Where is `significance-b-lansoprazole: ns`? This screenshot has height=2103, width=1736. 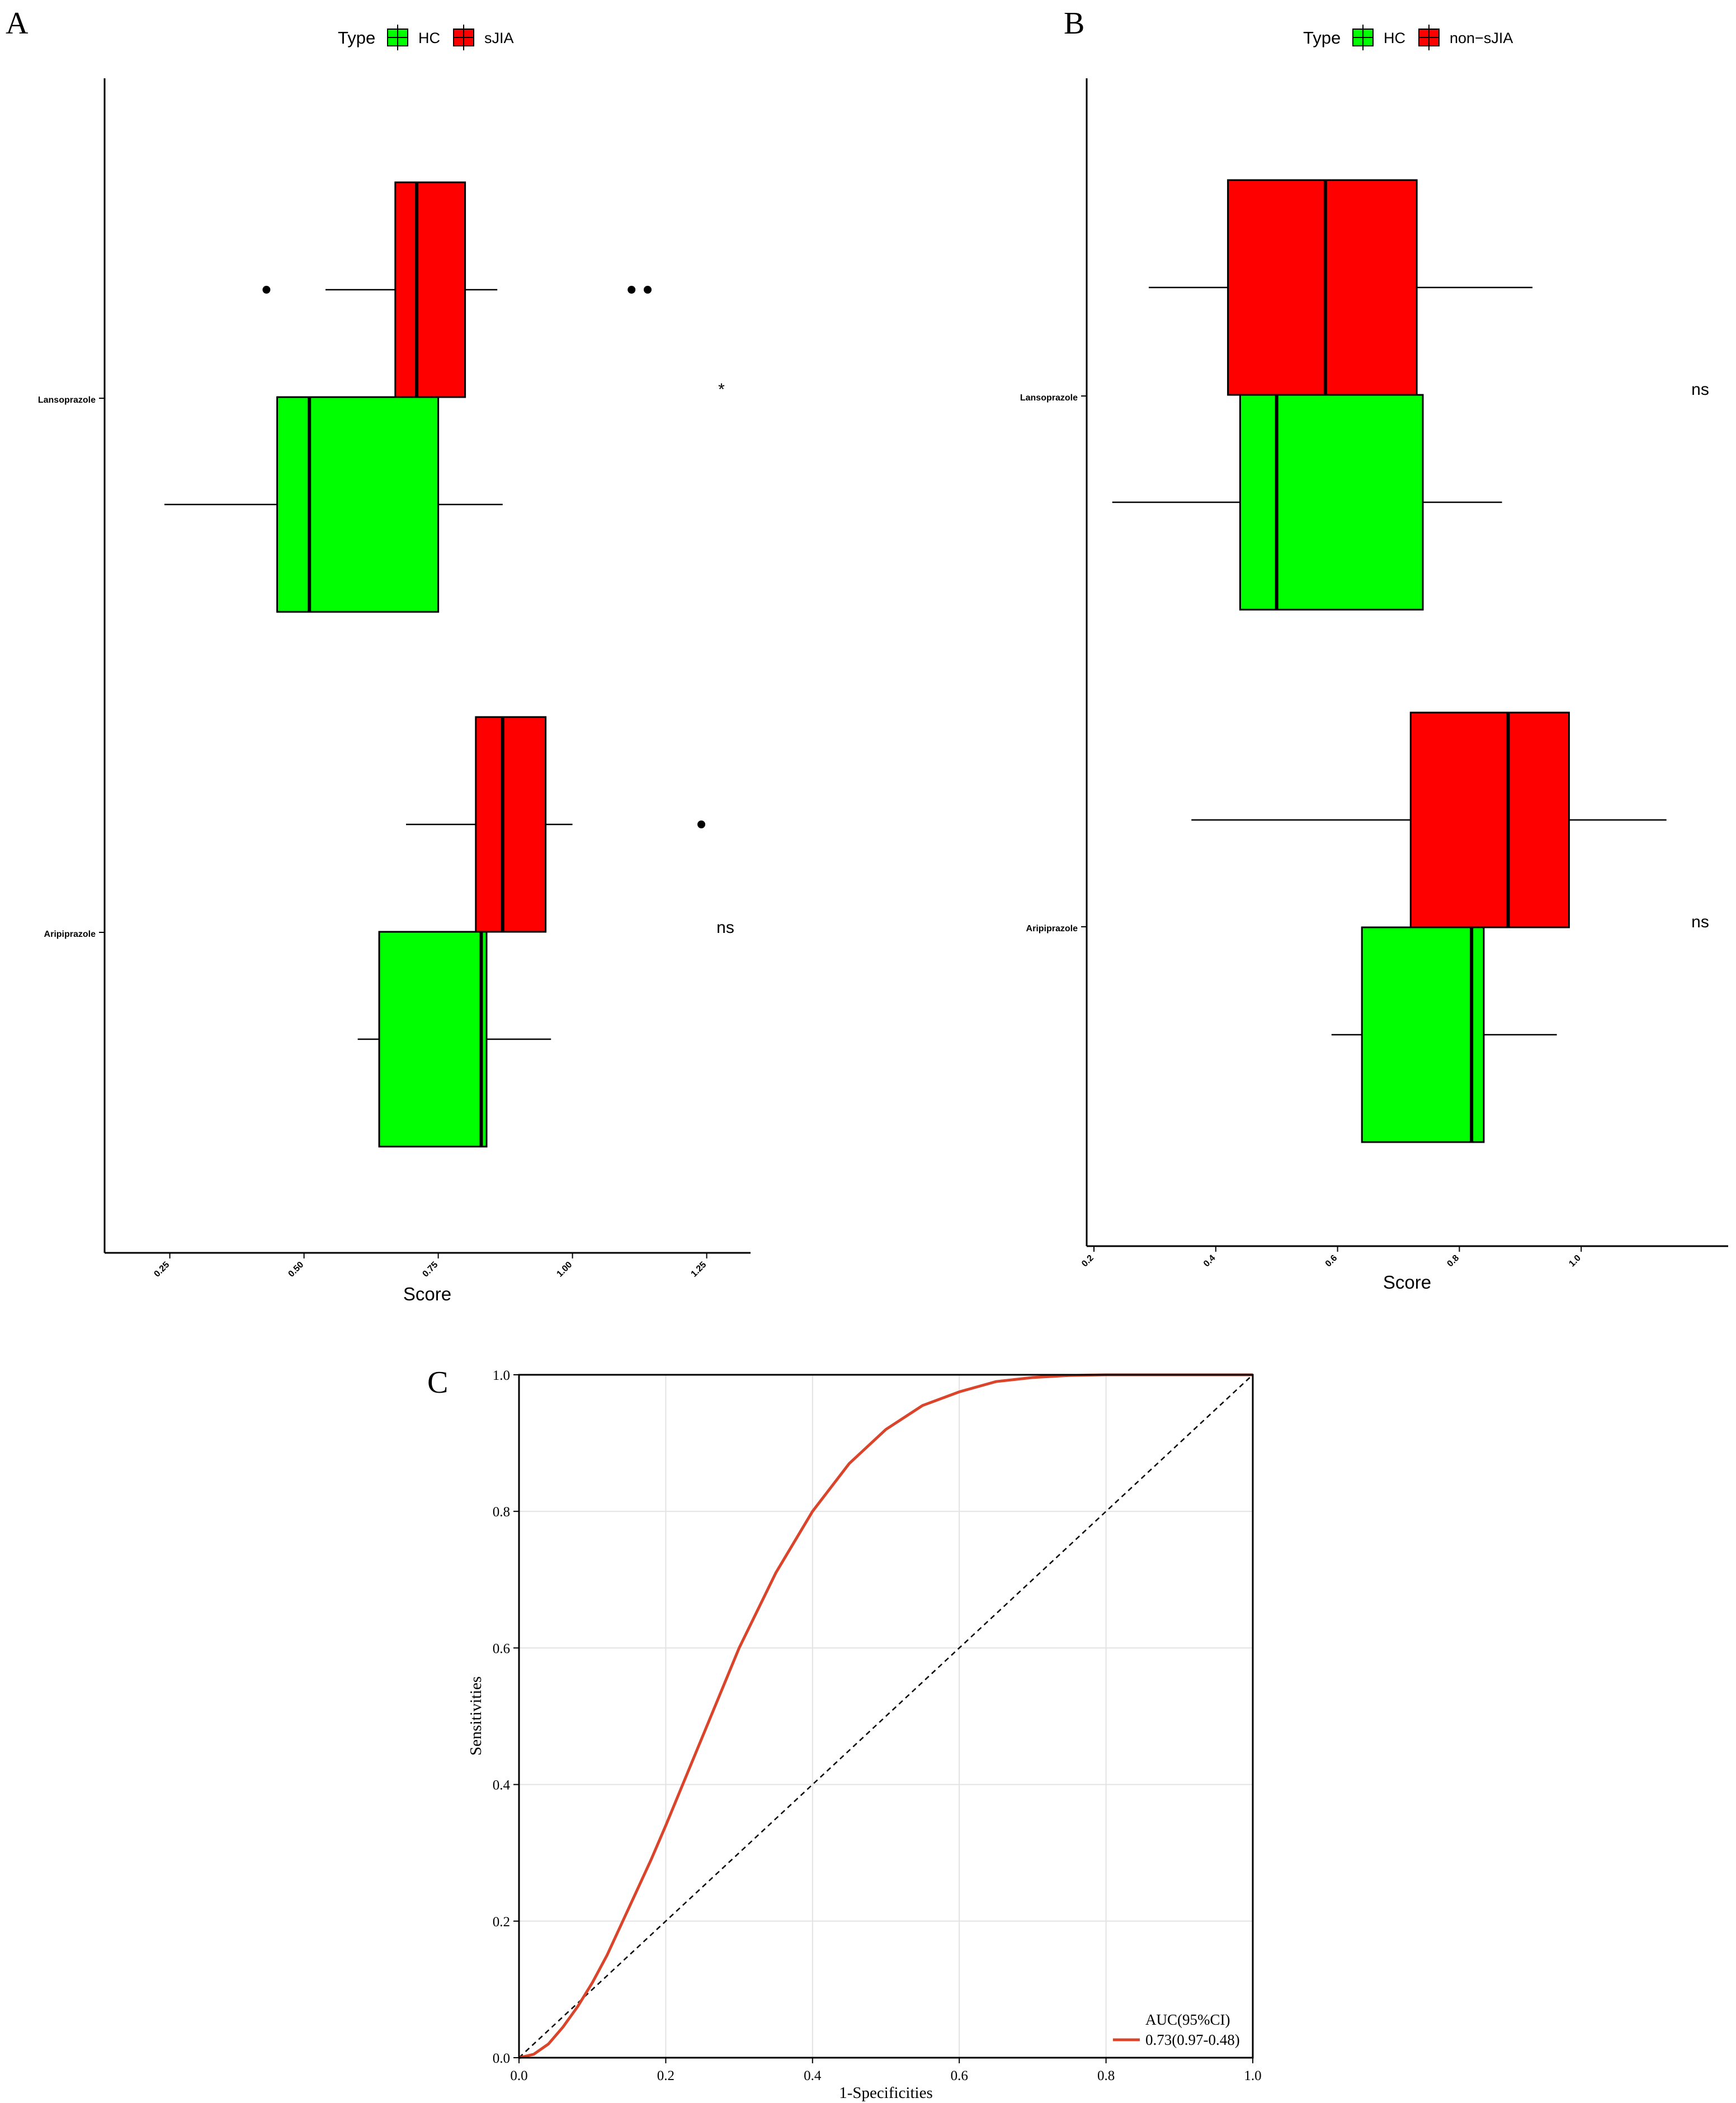 significance-b-lansoprazole: ns is located at coordinates (1700, 389).